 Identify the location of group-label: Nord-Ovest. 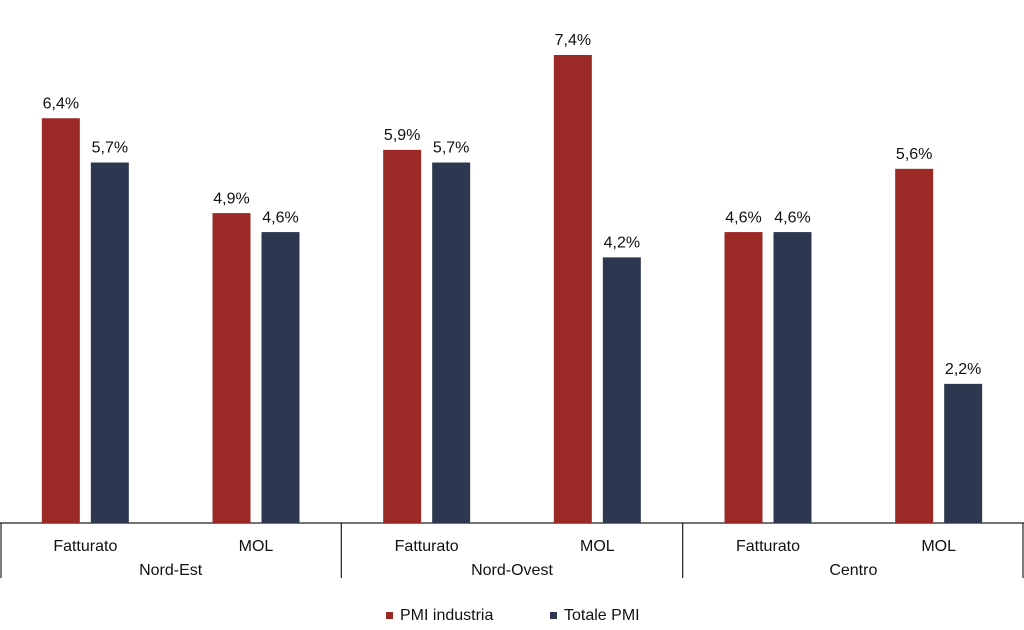
(512, 570).